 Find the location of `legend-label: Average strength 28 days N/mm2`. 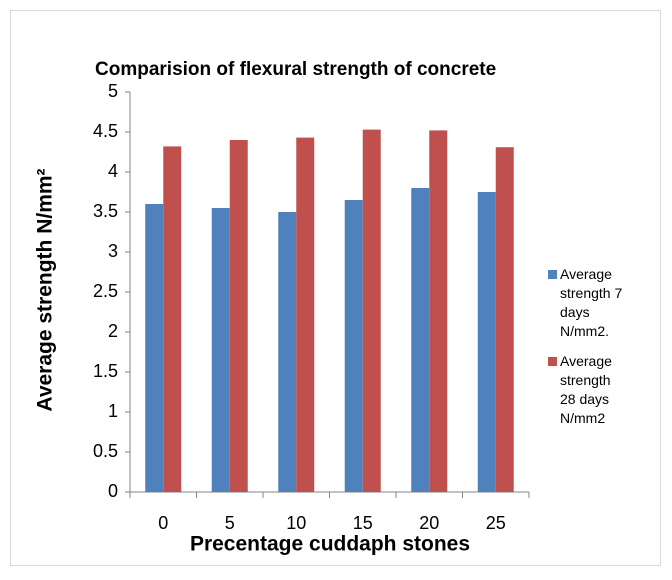

legend-label: Average strength 28 days N/mm2 is located at coordinates (586, 389).